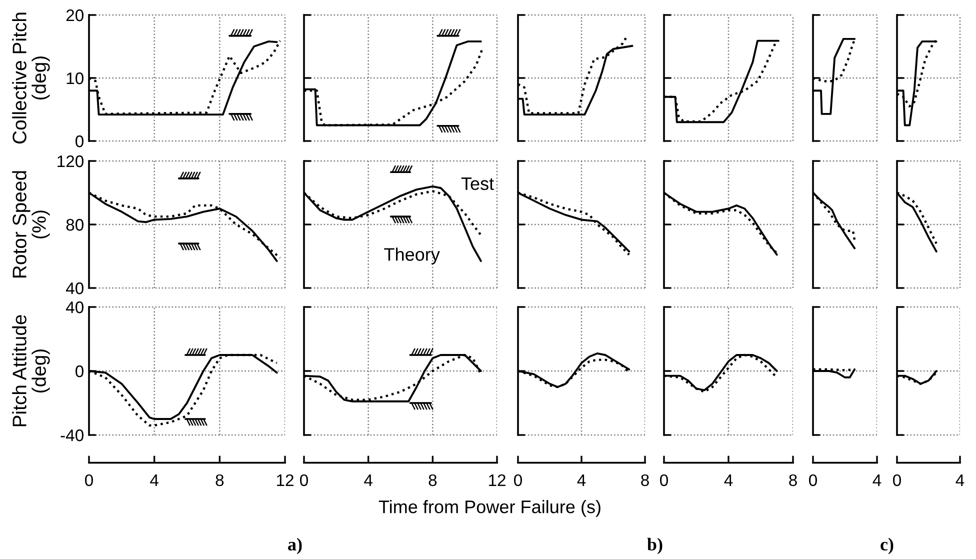  Describe the element at coordinates (412, 256) in the screenshot. I see `series-label: Theory` at that location.